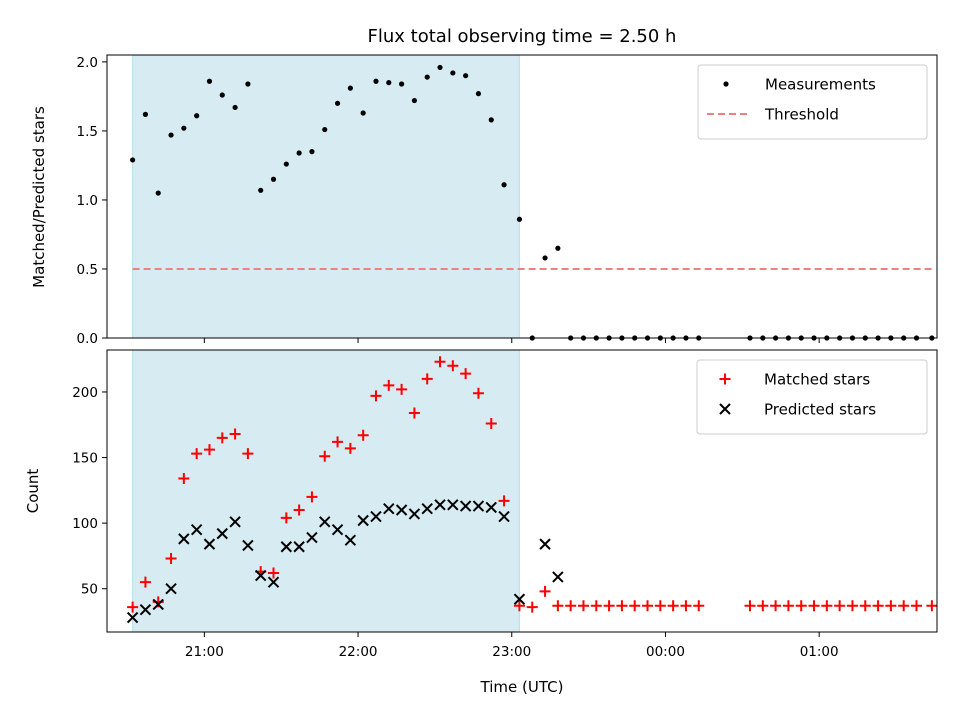 This screenshot has width=960, height=720. What do you see at coordinates (204, 652) in the screenshot?
I see `x-tick-label: 21:00` at bounding box center [204, 652].